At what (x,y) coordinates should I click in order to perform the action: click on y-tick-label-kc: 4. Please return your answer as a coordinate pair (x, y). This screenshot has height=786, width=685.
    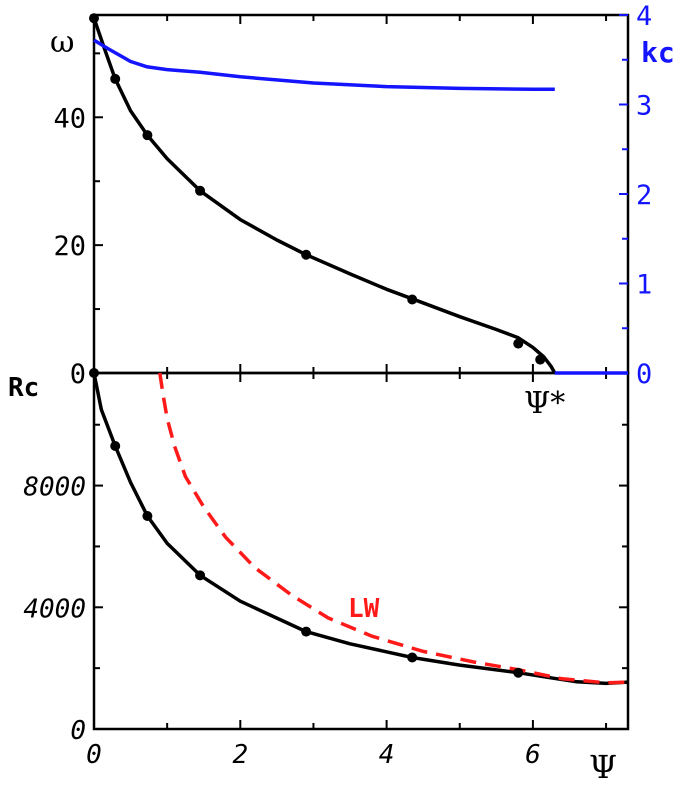
    Looking at the image, I should click on (644, 16).